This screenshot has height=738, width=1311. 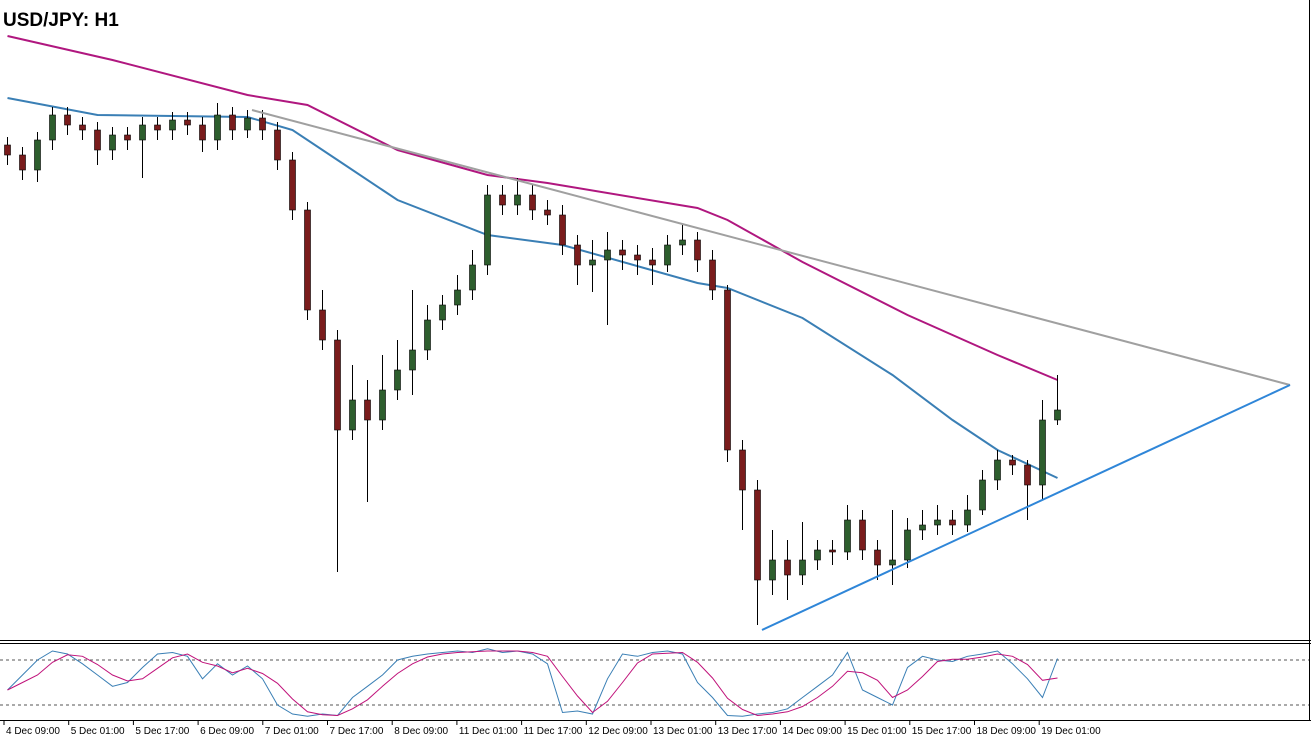 I want to click on x-tick-label: 15 Dec 17:00, so click(x=942, y=731).